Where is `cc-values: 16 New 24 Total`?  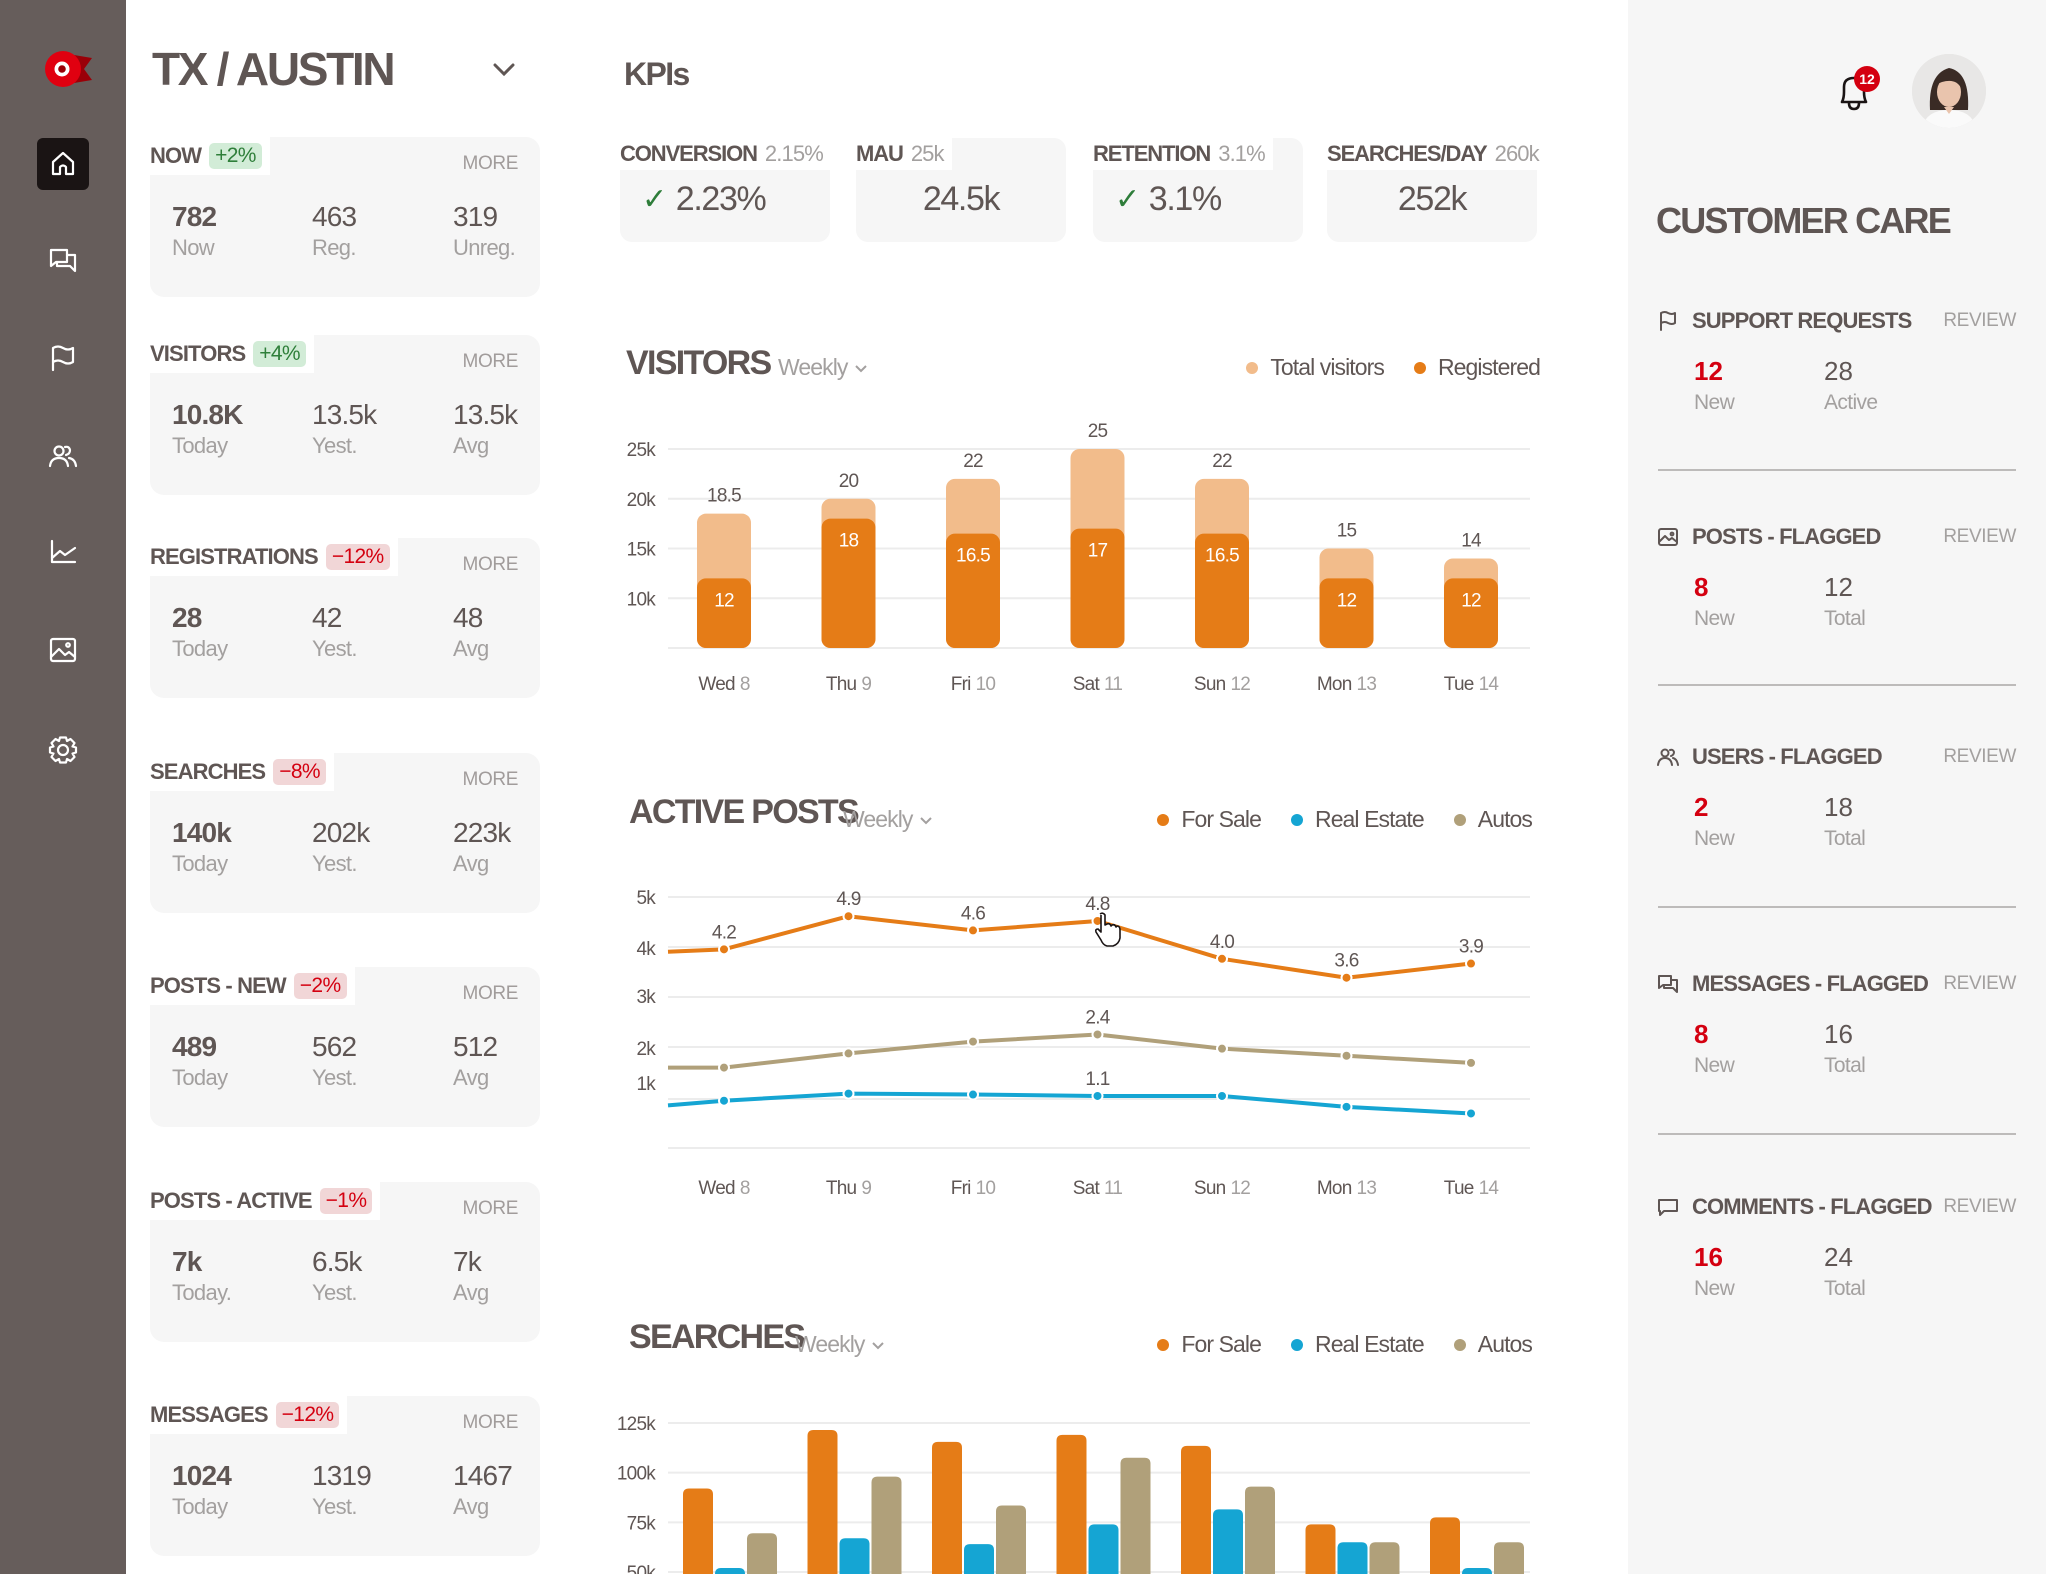 cc-values: 16 New 24 Total is located at coordinates (1836, 1269).